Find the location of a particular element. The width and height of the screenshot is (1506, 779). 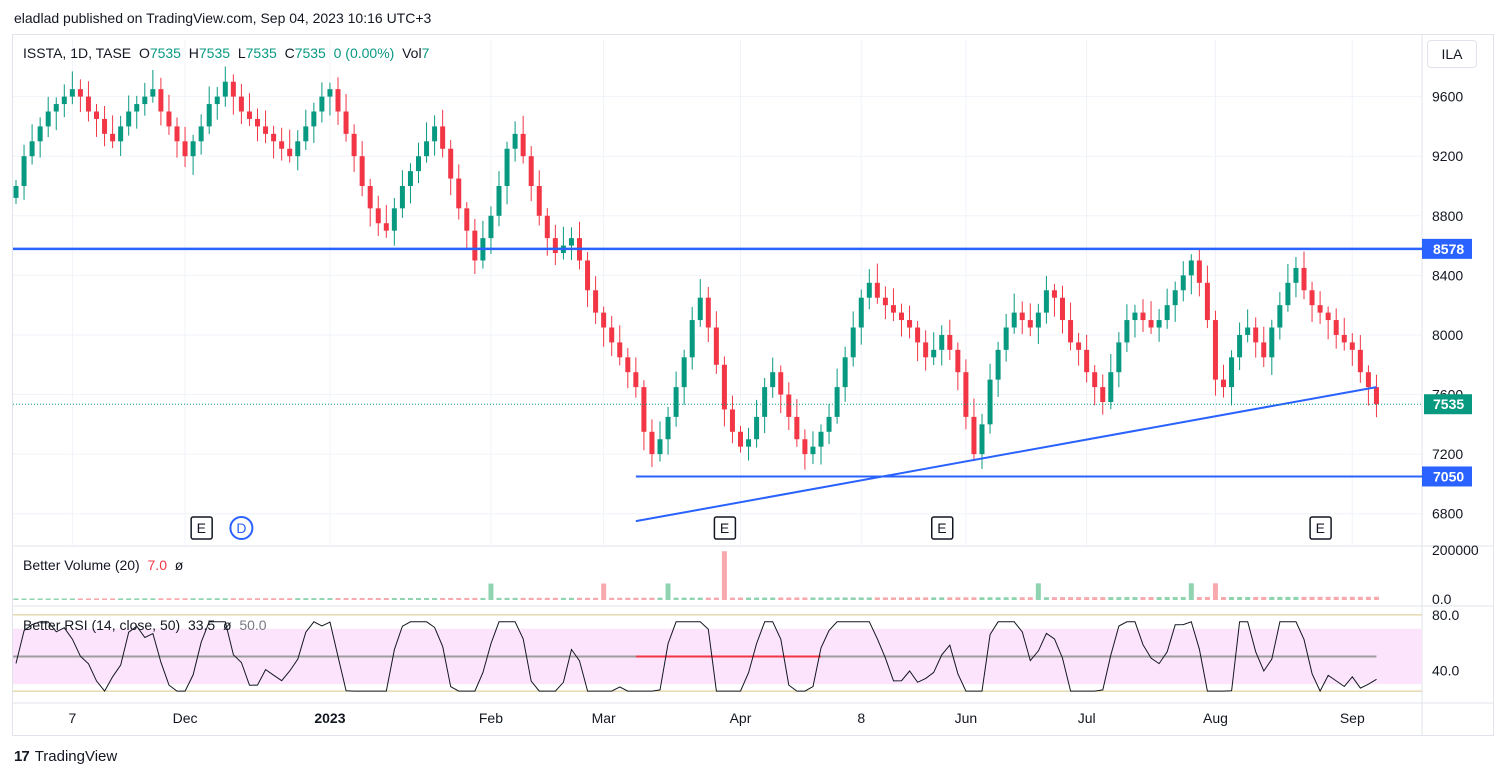

time-axis-label: Apr is located at coordinates (741, 718).